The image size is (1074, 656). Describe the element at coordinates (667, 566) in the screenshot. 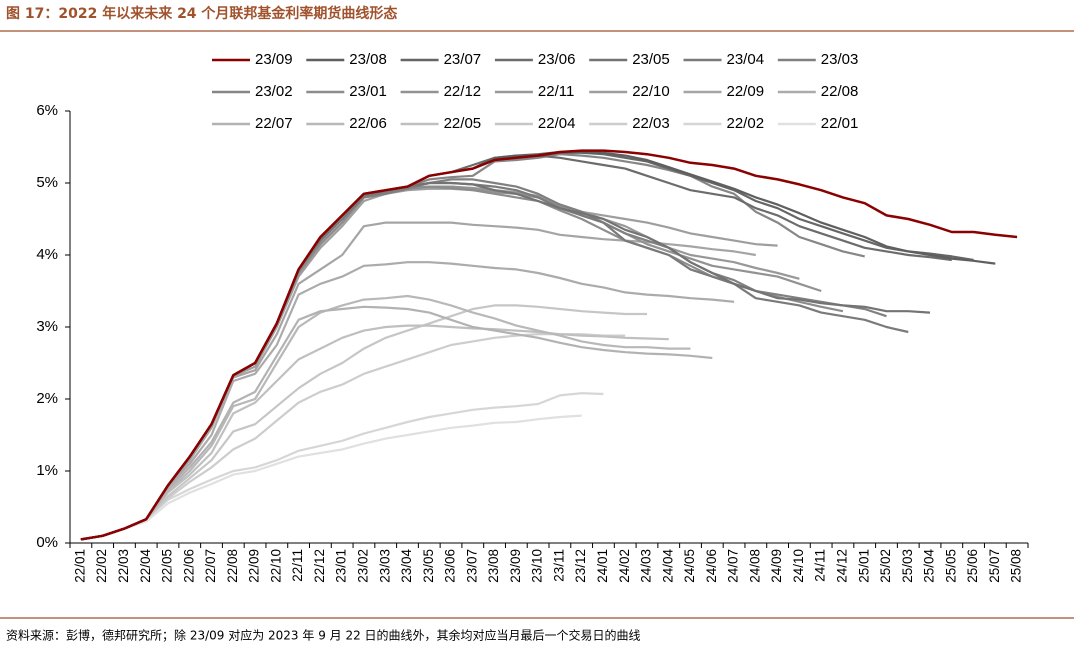

I see `x-tick-label: 24/04` at that location.